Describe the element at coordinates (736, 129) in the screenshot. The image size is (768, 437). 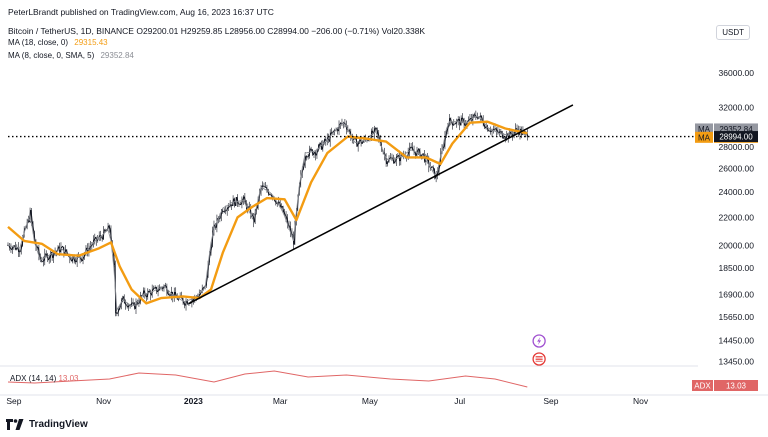
I see `price-tag-value: 29352.84` at that location.